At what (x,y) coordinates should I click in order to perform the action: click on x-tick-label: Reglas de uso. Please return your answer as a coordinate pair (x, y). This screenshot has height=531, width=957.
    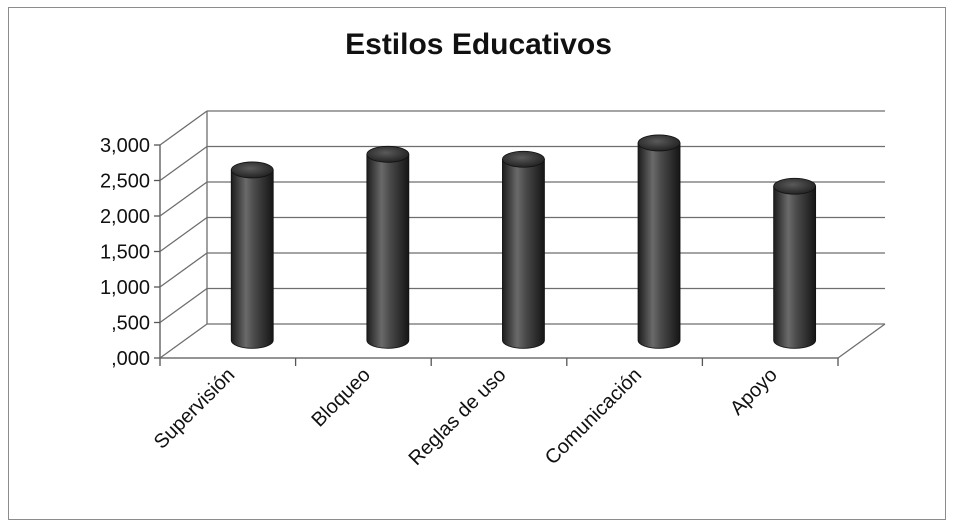
    Looking at the image, I should click on (458, 417).